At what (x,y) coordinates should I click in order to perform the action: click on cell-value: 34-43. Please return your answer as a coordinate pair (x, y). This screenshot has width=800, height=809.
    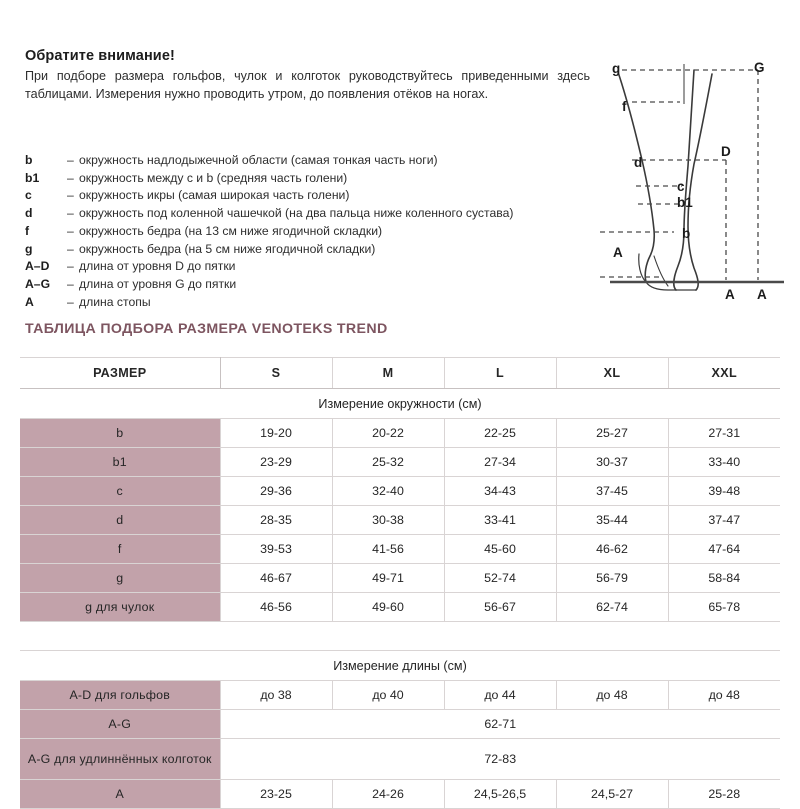
    Looking at the image, I should click on (500, 491).